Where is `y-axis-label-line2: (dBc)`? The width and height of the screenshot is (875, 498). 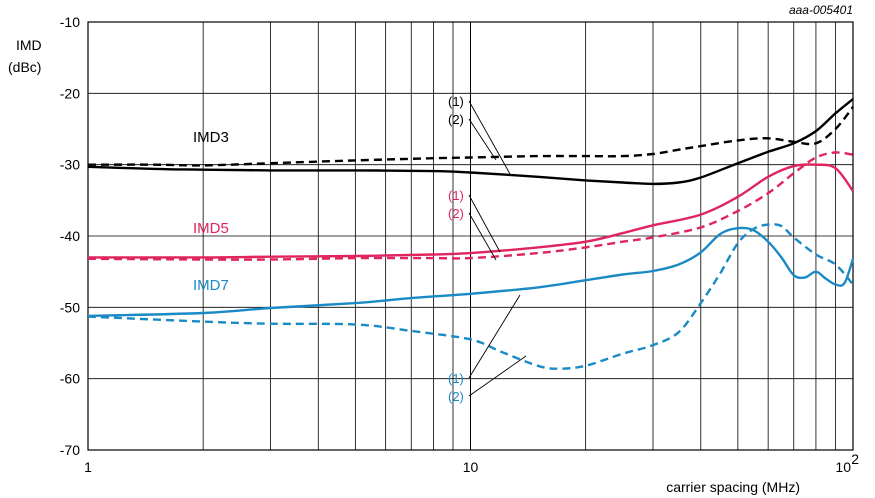
y-axis-label-line2: (dBc) is located at coordinates (24, 67).